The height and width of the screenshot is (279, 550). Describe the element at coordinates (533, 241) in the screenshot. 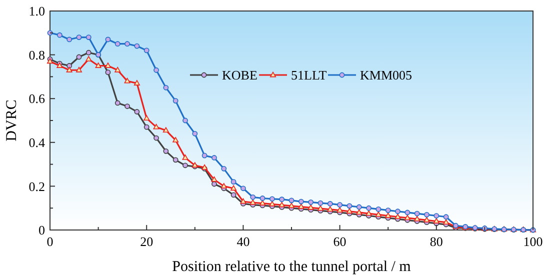

I see `x-tick-label: 100` at that location.